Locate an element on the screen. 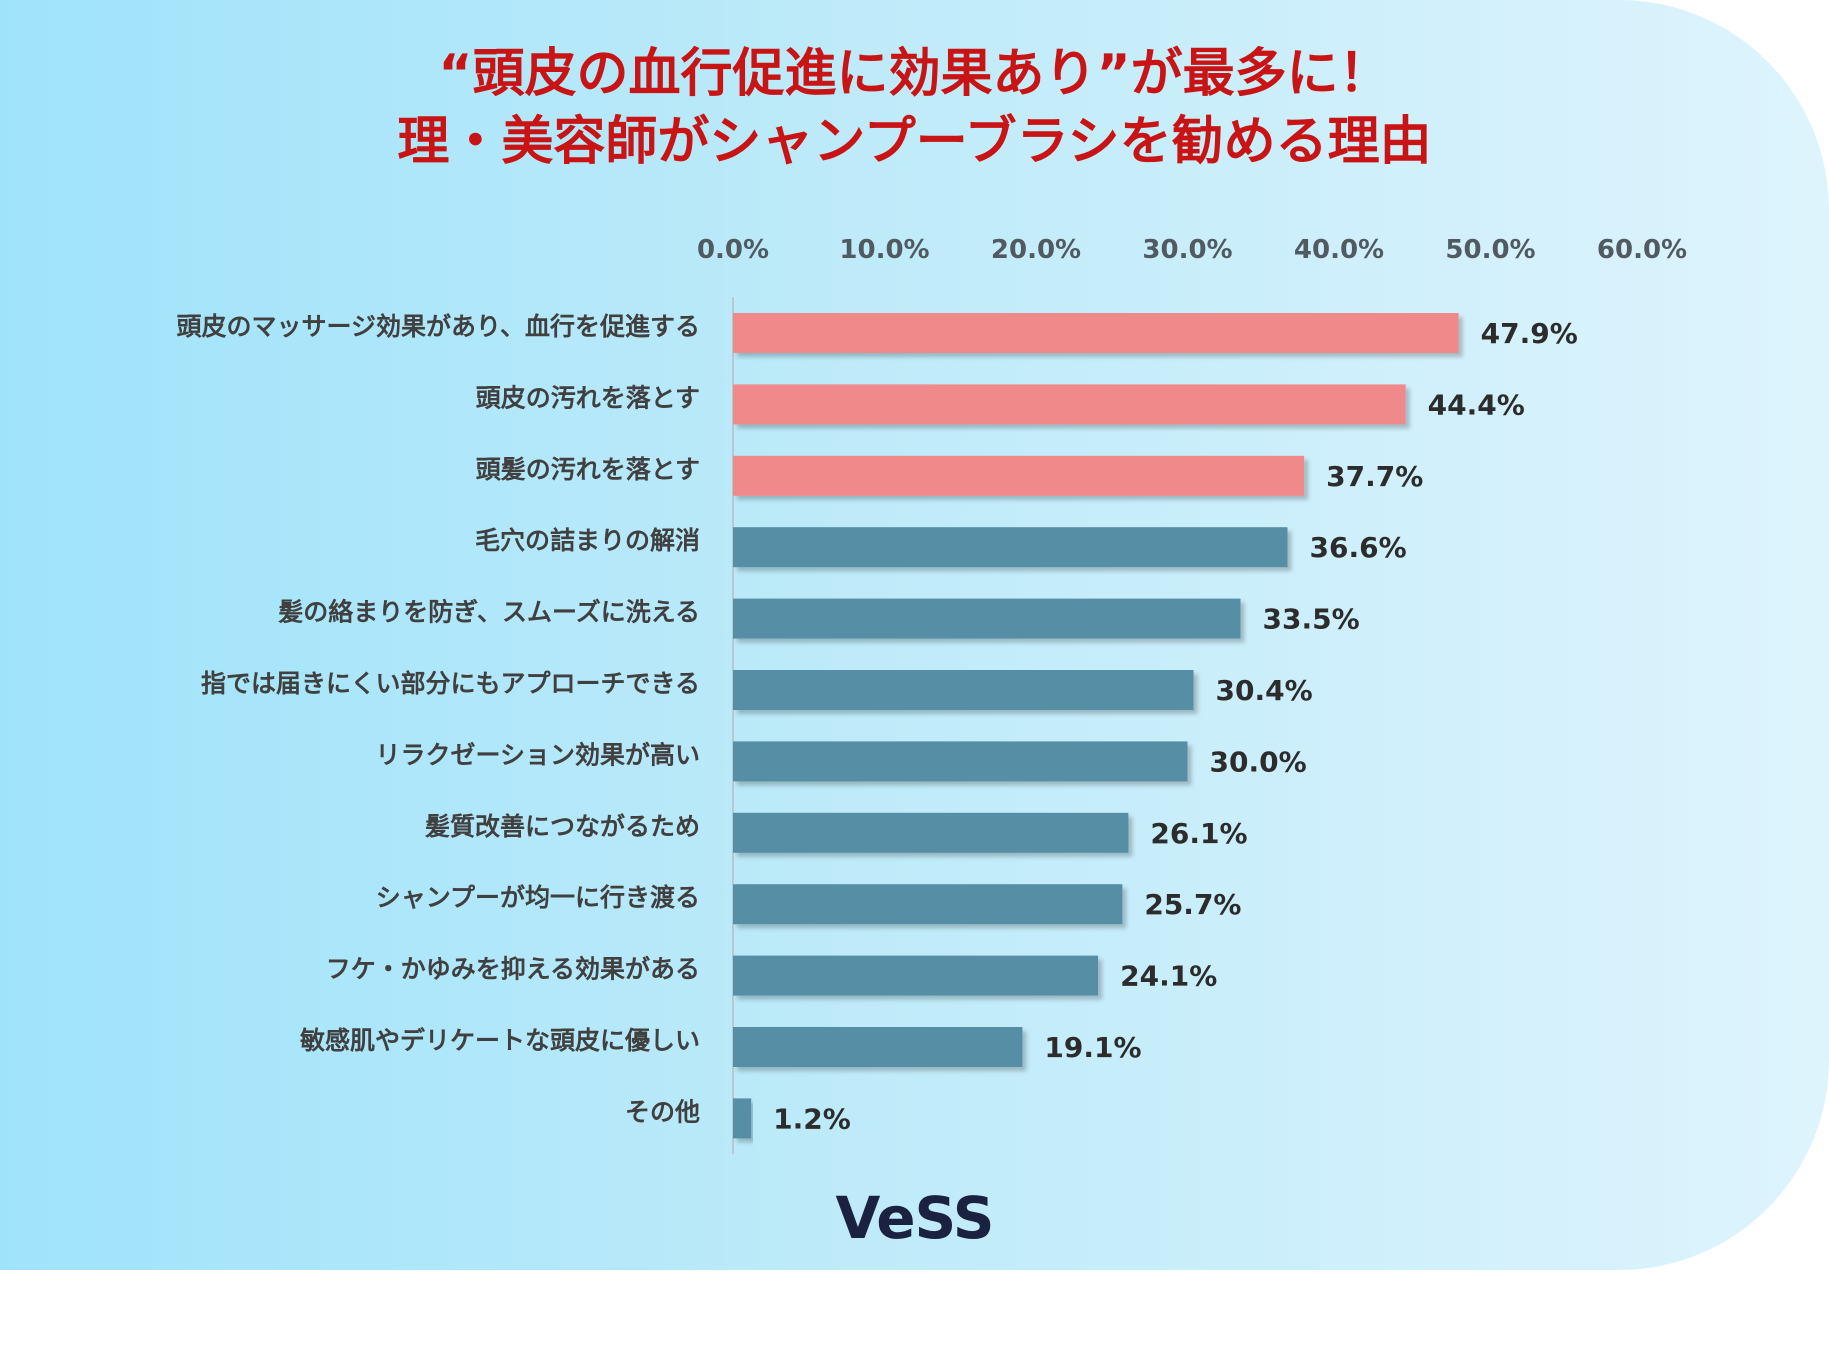 This screenshot has height=1350, width=1829. data-label: 1.2% is located at coordinates (812, 1118).